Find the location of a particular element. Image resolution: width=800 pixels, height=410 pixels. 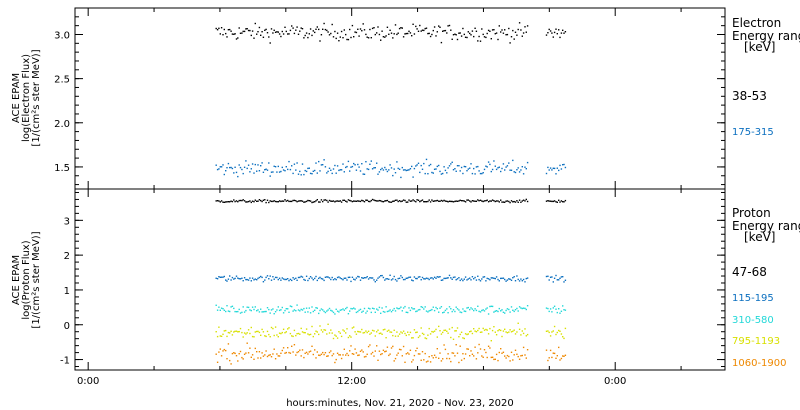

electron-yunits: [1/(cm²s ster MeV)] is located at coordinates (36, 97).